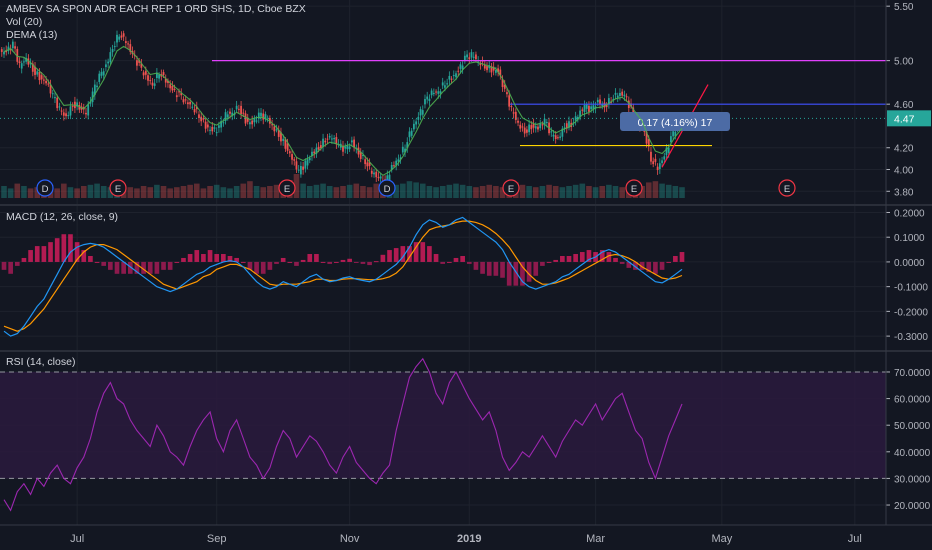 This screenshot has height=550, width=932. I want to click on macd-y-tick-label: -0.3000, so click(911, 337).